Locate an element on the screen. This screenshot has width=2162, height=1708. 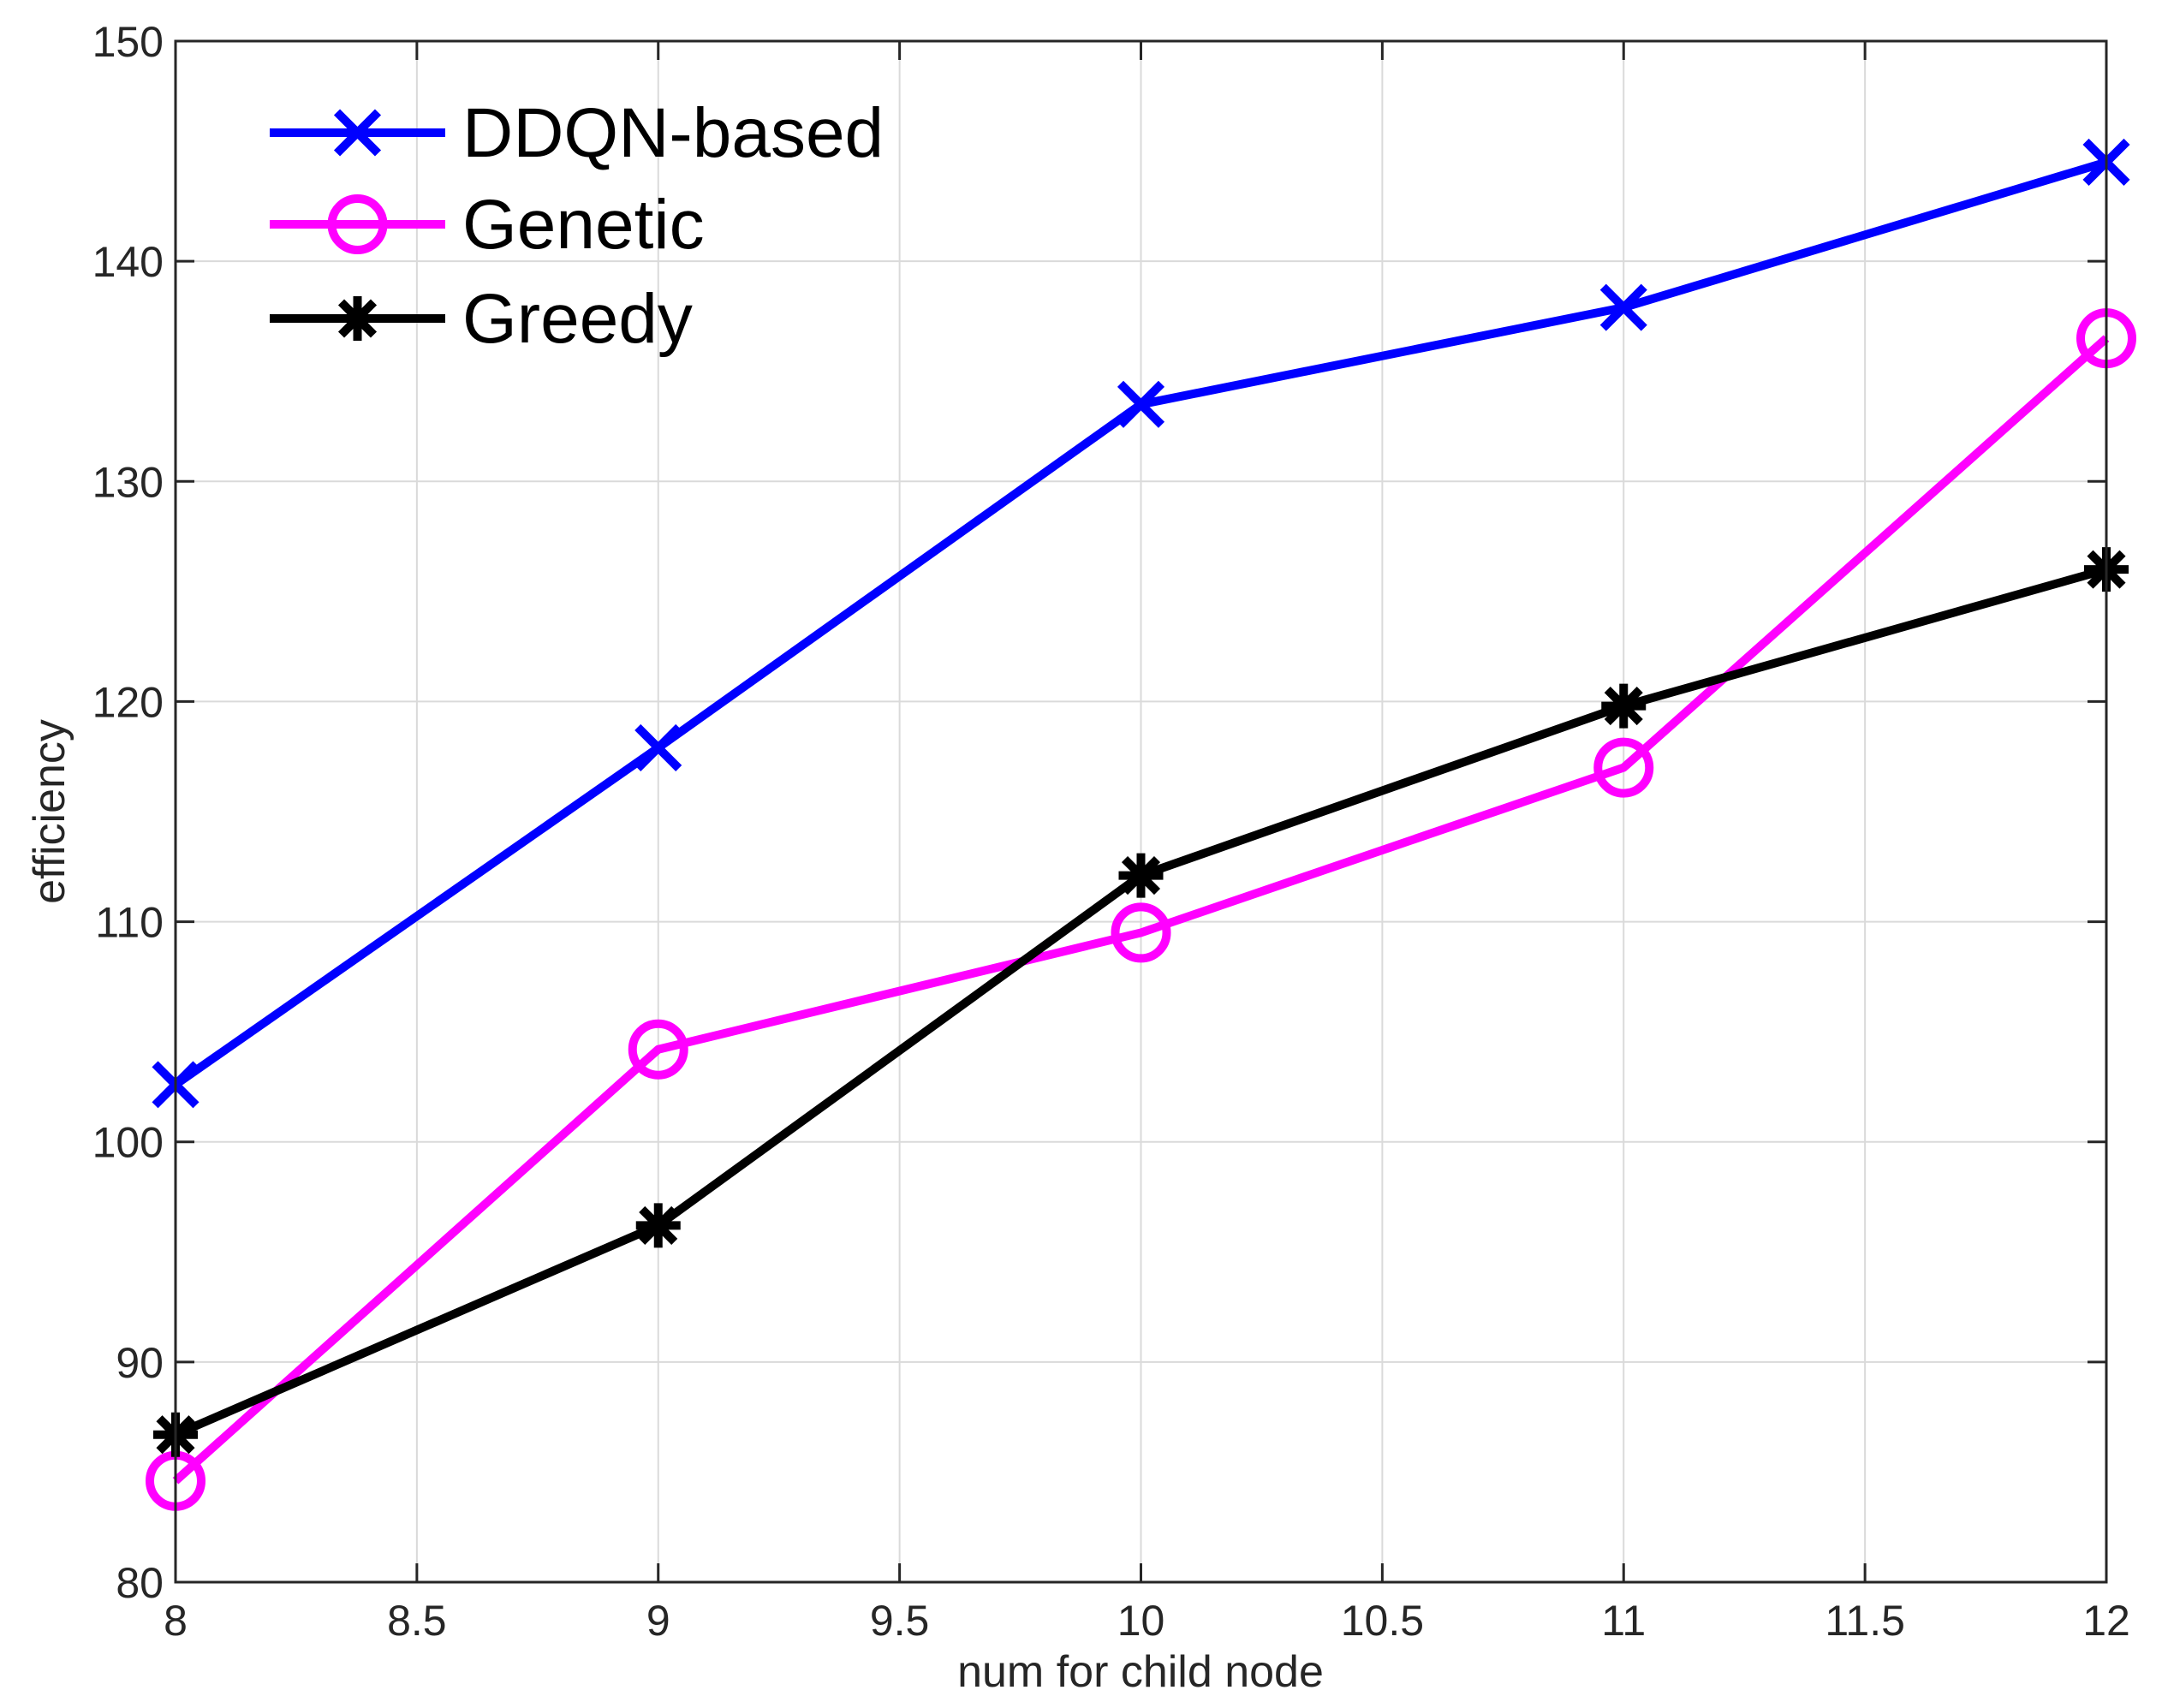
x-tick-label: 10 is located at coordinates (1141, 1621).